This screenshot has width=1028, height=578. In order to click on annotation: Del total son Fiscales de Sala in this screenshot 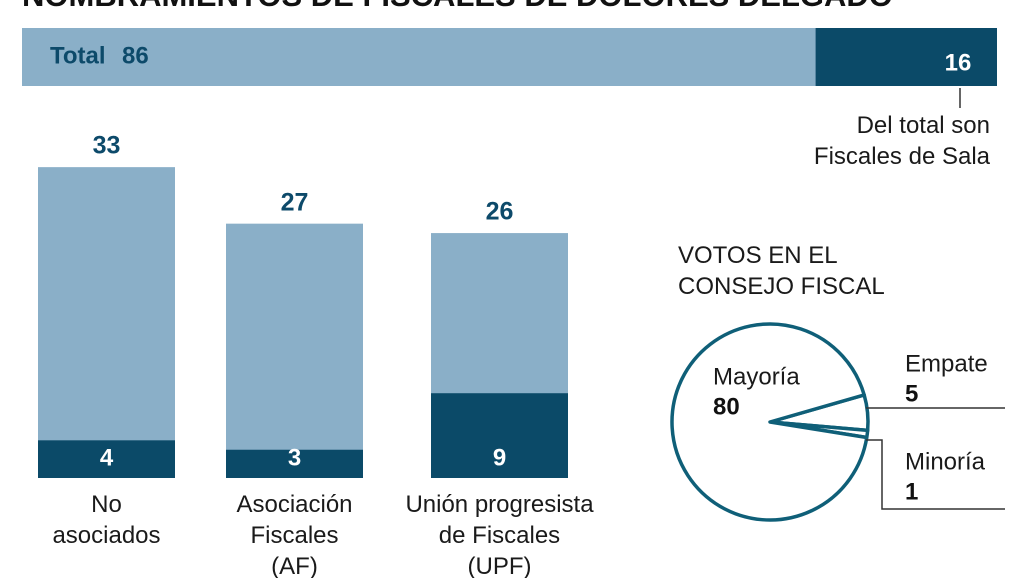, I will do `click(901, 141)`.